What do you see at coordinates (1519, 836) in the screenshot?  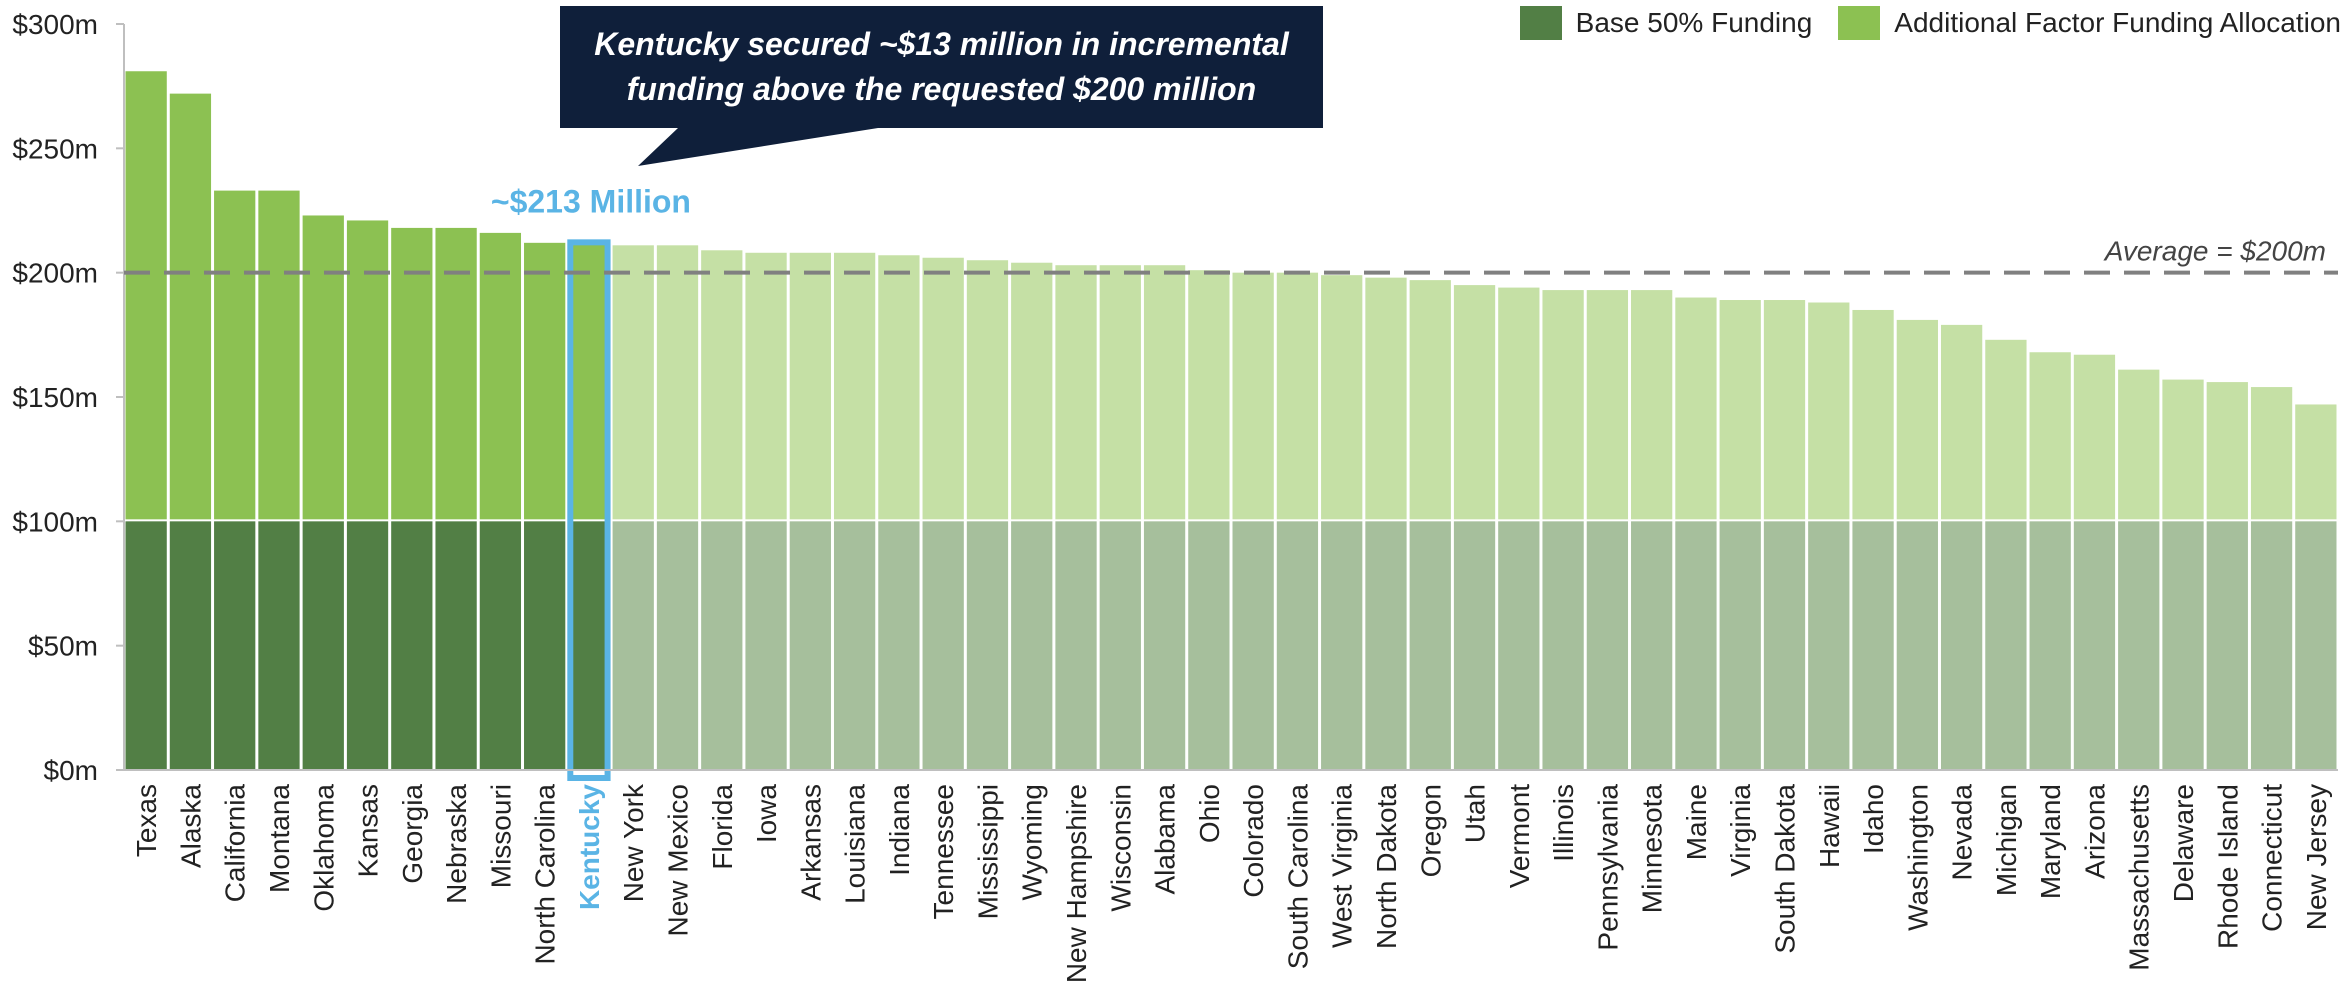 I see `category-label: Vermont` at bounding box center [1519, 836].